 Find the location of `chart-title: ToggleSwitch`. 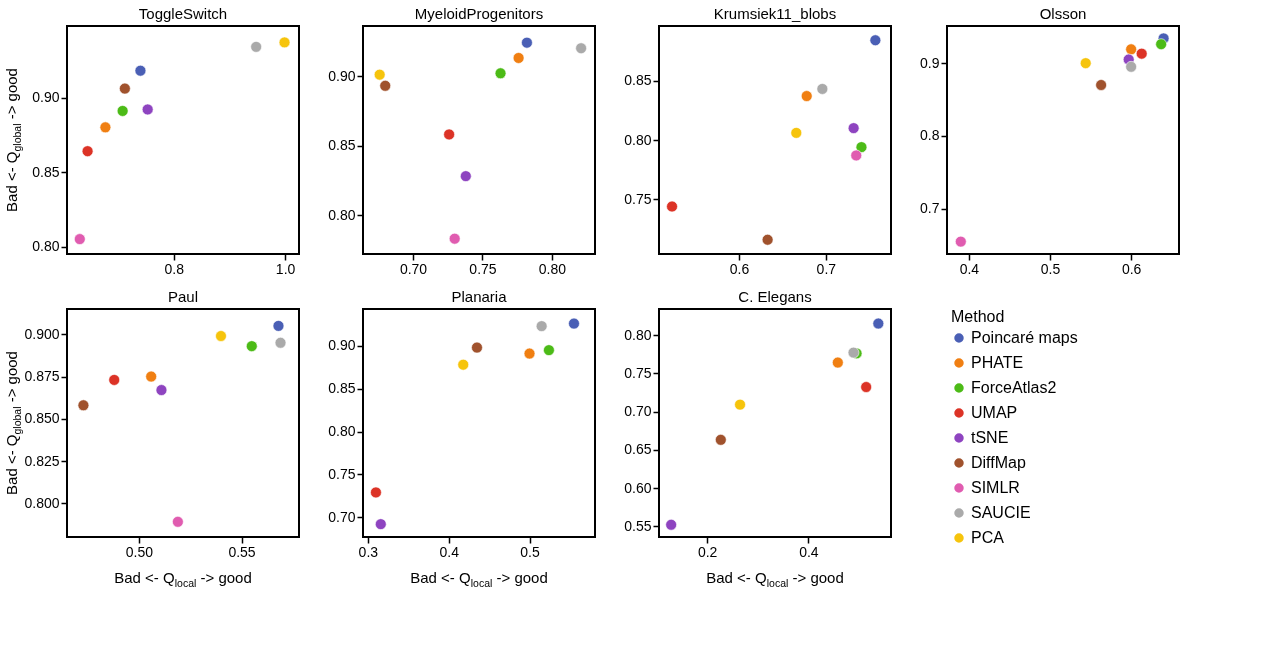

chart-title: ToggleSwitch is located at coordinates (183, 13).